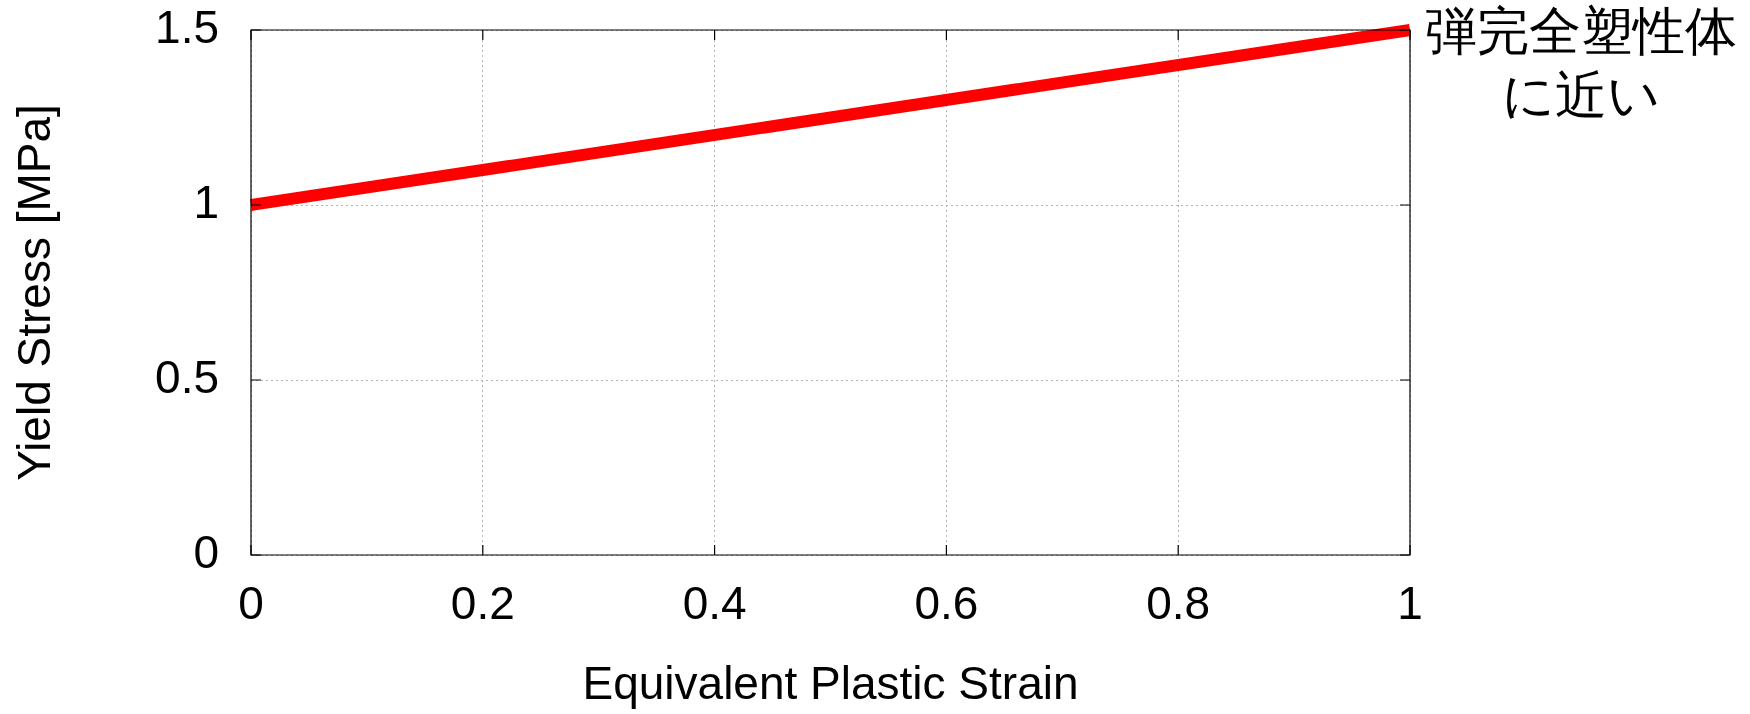 This screenshot has height=714, width=1750. I want to click on y-tick-label: 0, so click(206, 551).